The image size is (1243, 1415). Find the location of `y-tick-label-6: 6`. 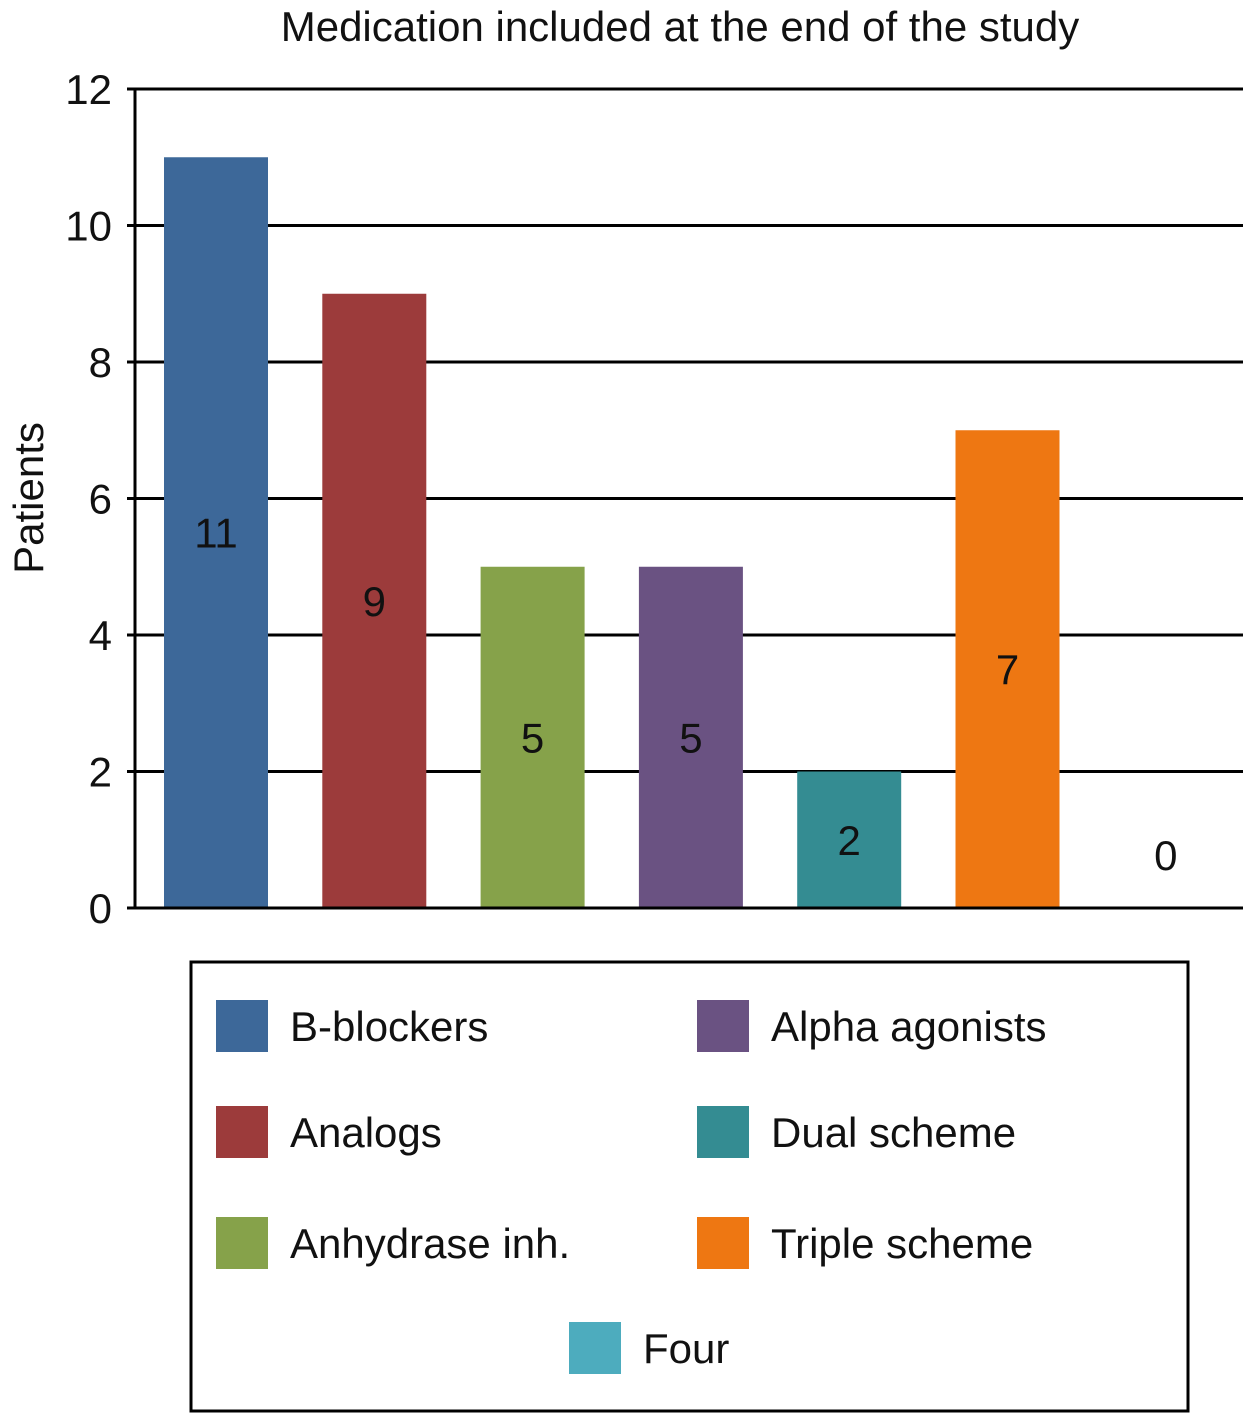

y-tick-label-6: 6 is located at coordinates (100, 499).